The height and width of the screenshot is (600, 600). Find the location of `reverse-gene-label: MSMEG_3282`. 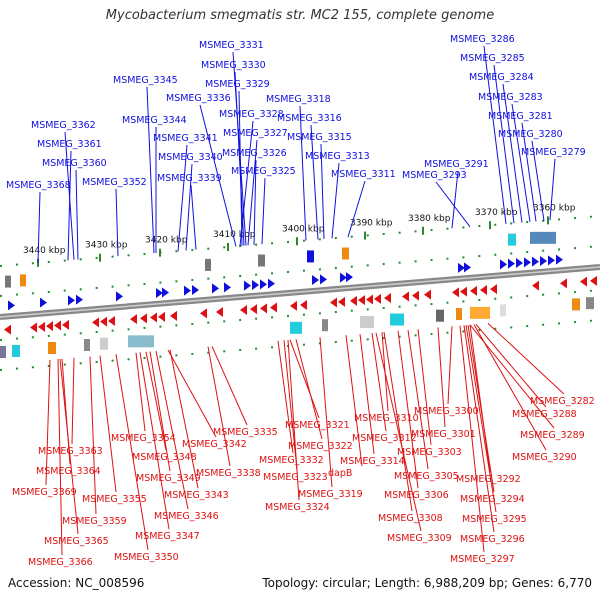

reverse-gene-label: MSMEG_3282 is located at coordinates (562, 401).